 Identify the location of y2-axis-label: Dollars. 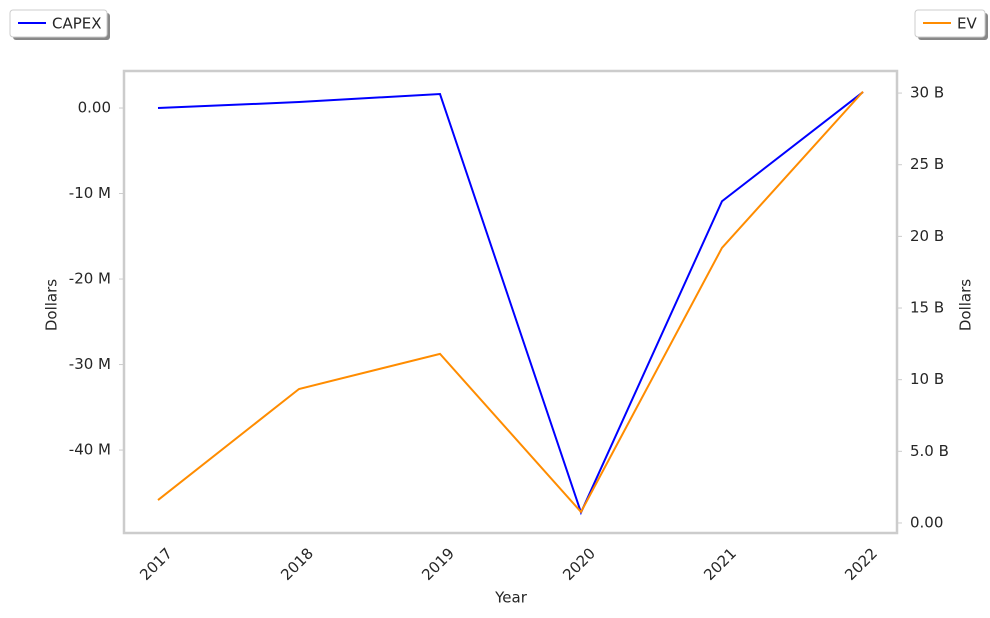
(966, 305).